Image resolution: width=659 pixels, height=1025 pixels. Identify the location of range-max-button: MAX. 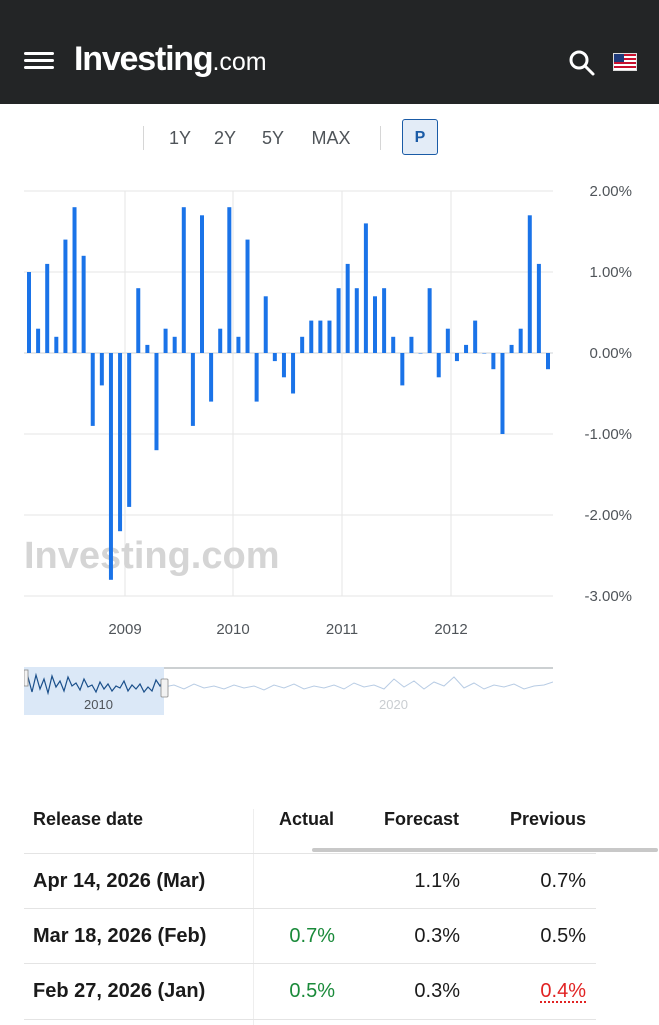
(331, 138).